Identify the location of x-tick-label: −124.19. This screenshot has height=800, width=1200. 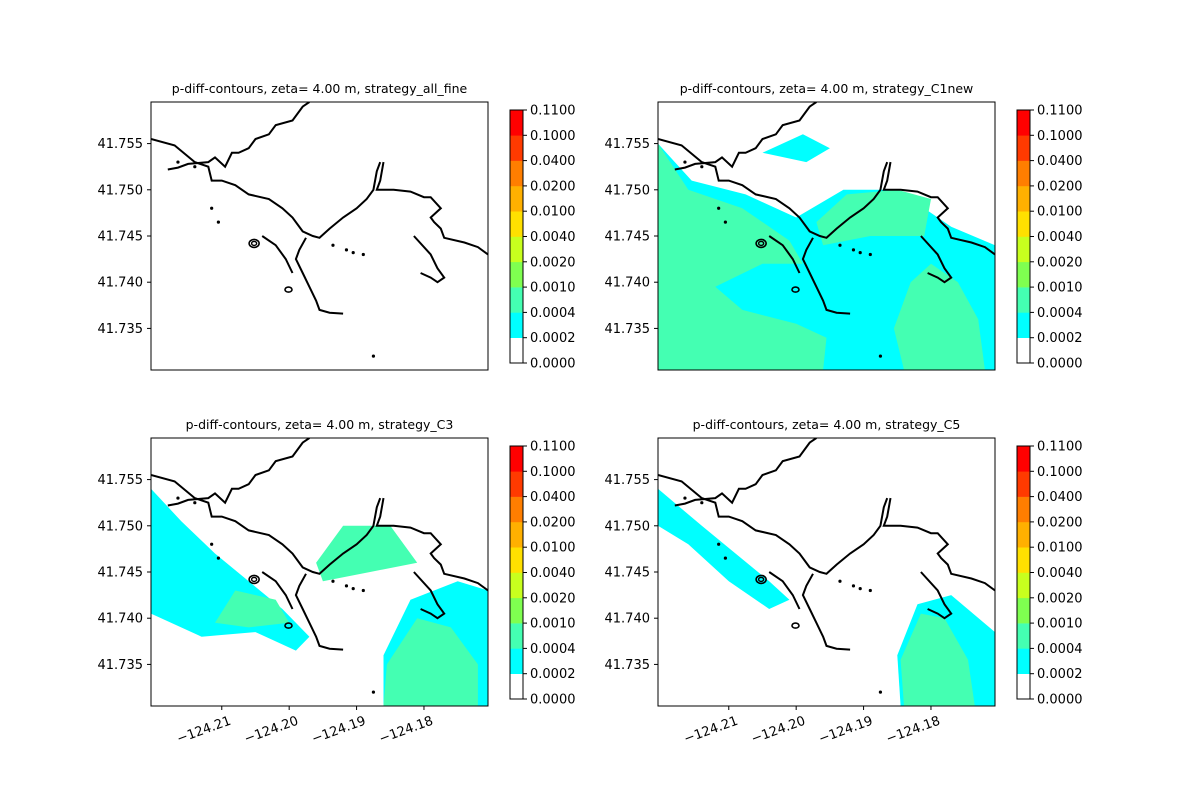
(846, 730).